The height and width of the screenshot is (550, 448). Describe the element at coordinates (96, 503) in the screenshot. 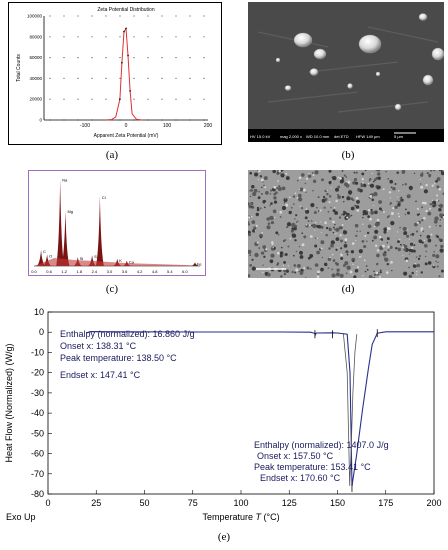

I see `x-tick-label: 25` at that location.